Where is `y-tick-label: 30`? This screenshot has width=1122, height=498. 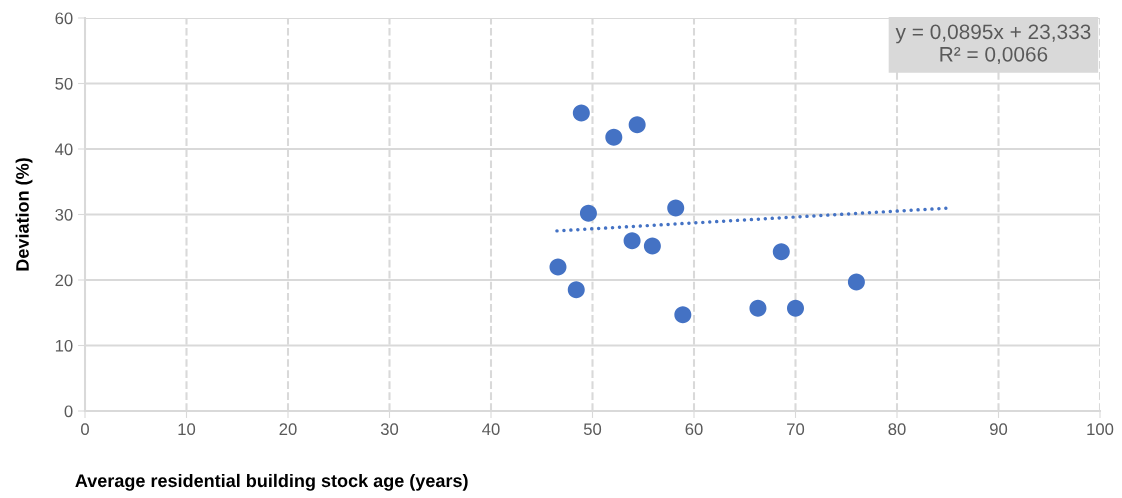
y-tick-label: 30 is located at coordinates (64, 214).